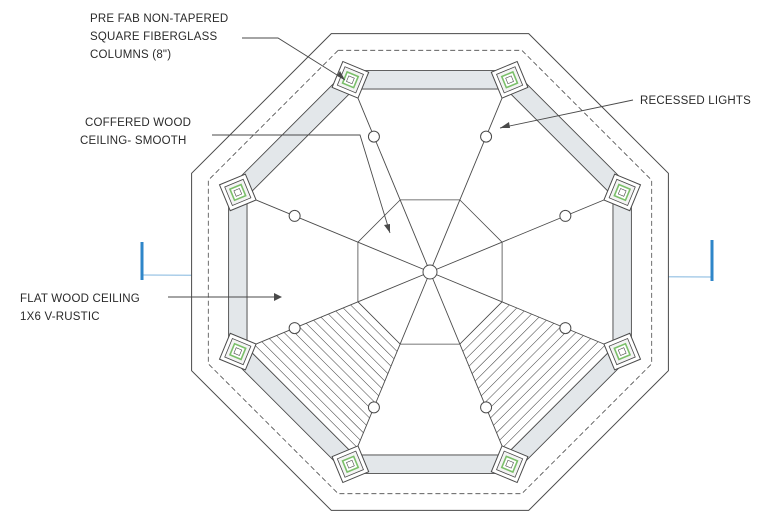 The width and height of the screenshot is (764, 511). I want to click on leader-lights-arrowhead, so click(505, 125).